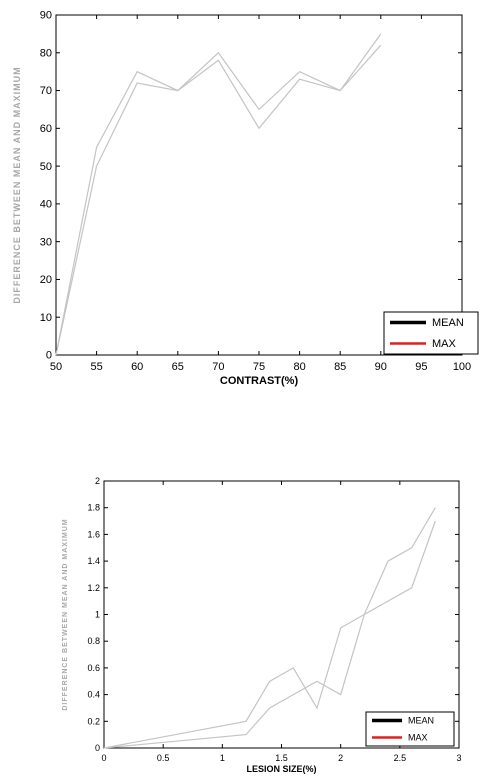  I want to click on x-tick-label: 0, so click(103, 758).